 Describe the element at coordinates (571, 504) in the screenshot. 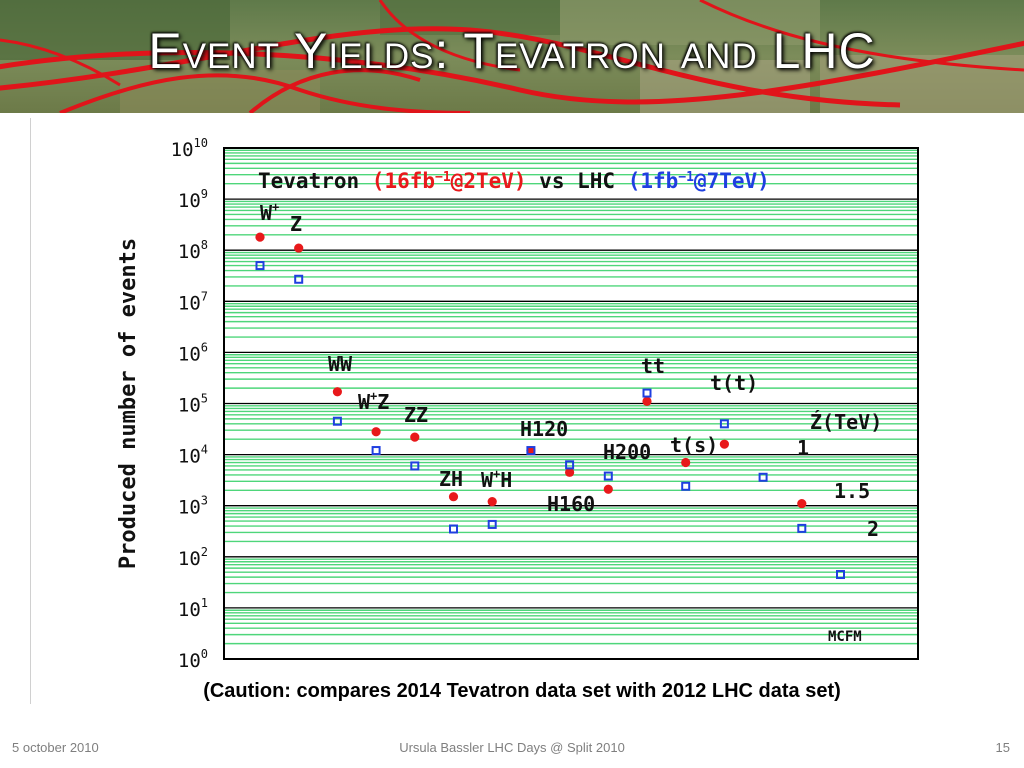

I see `point-label: H160` at that location.